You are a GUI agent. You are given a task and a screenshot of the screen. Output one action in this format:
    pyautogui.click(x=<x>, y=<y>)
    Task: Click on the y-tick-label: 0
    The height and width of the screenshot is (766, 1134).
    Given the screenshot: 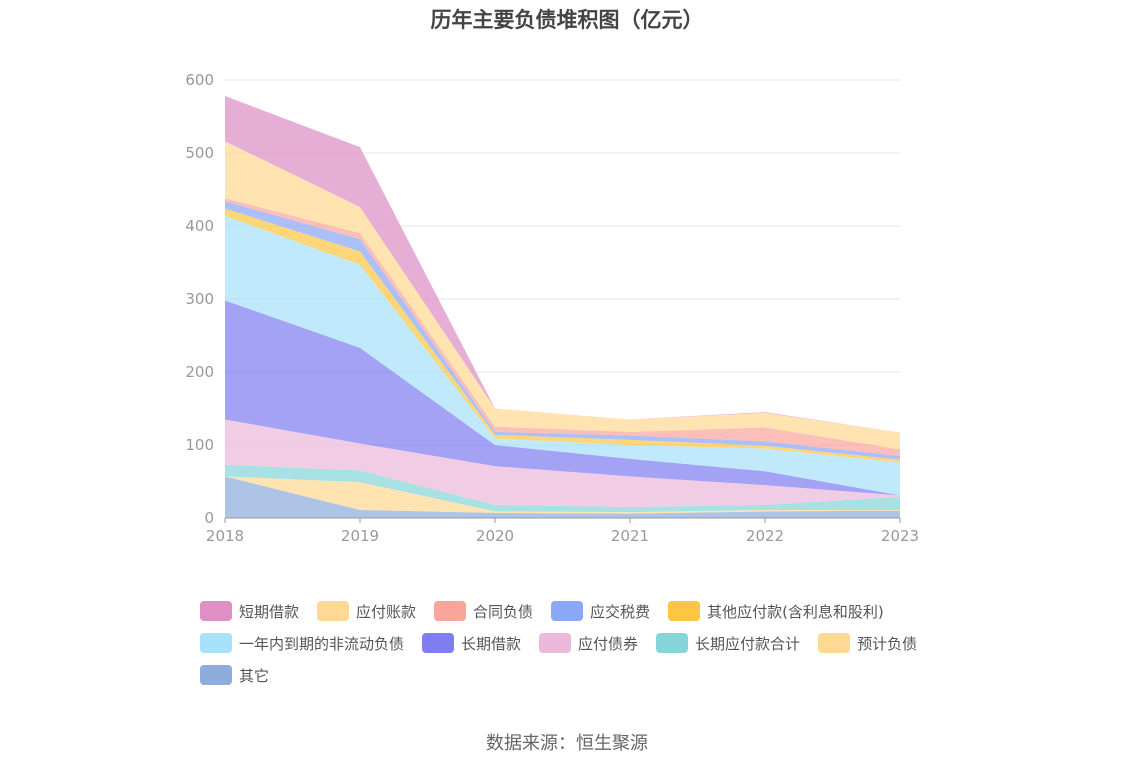 What is the action you would take?
    pyautogui.click(x=209, y=518)
    